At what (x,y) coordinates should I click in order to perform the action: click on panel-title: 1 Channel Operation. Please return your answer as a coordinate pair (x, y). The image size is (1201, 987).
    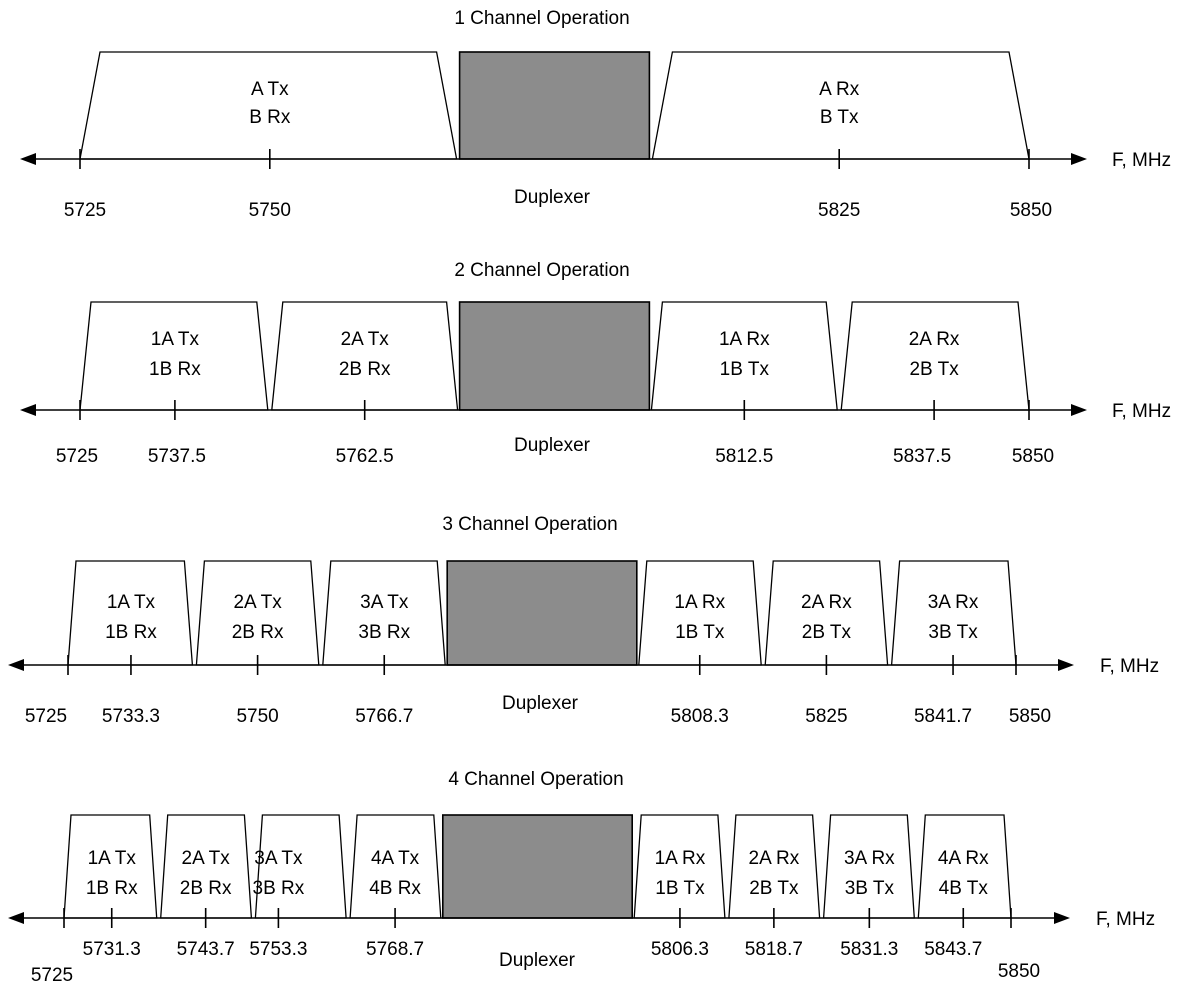
    Looking at the image, I should click on (541, 18).